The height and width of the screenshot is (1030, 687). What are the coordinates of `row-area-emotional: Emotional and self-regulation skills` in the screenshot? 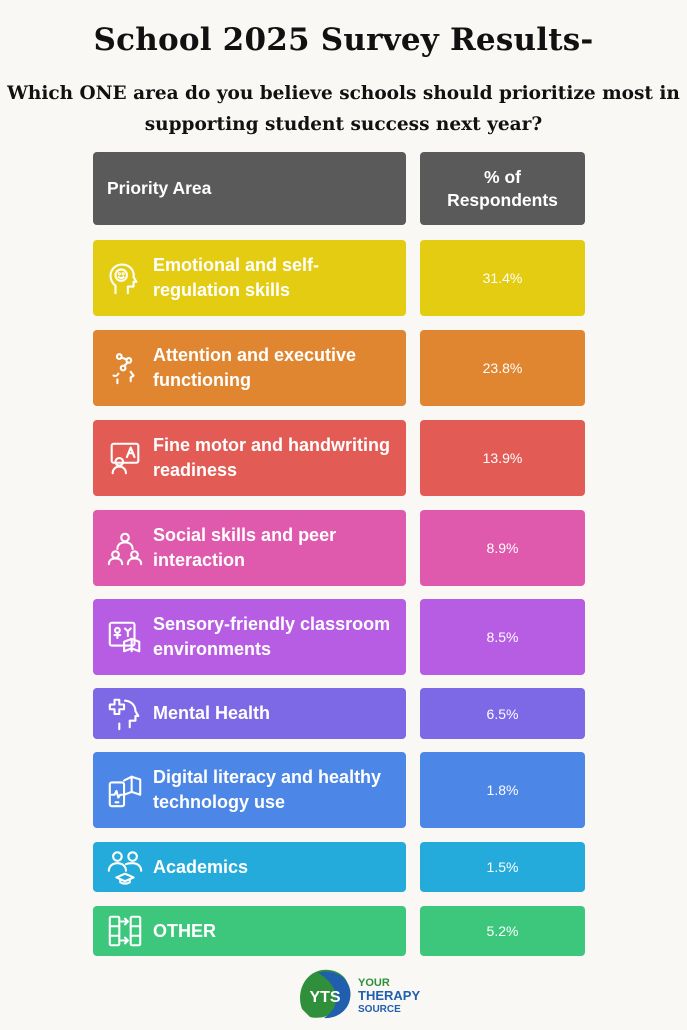 It's located at (249, 278).